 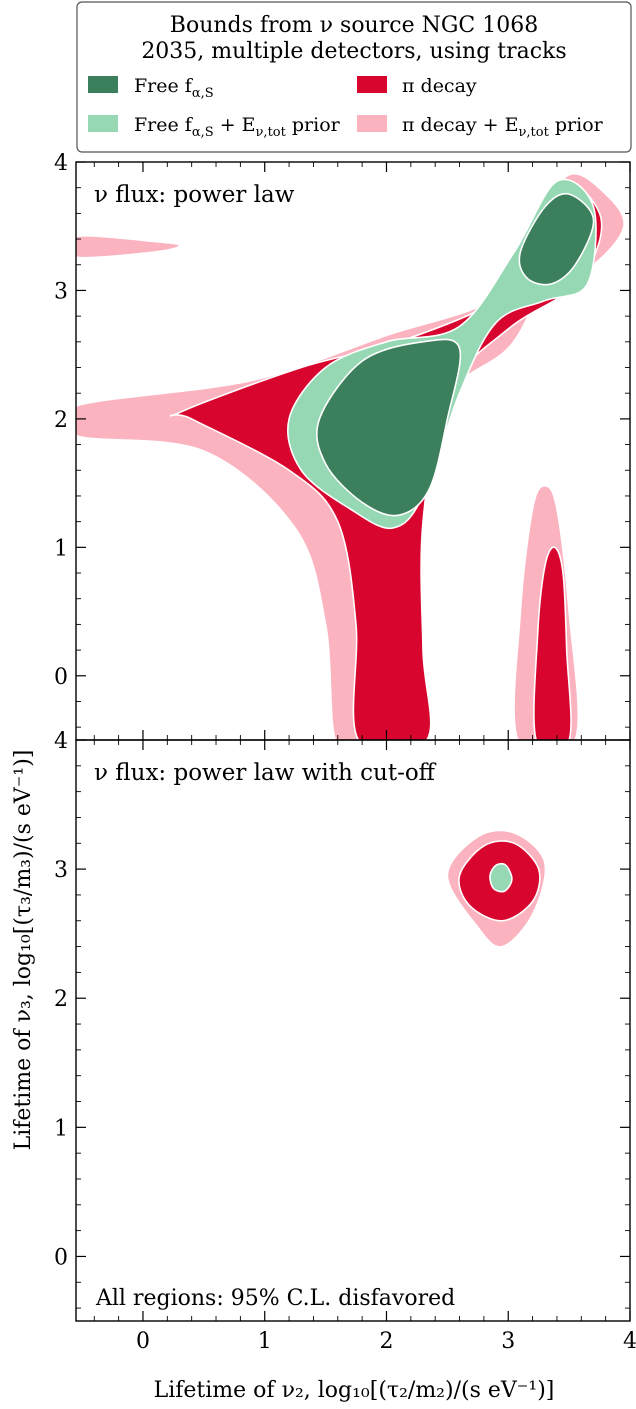 I want to click on y-axis-label: Lifetime of ν₃, log₁₀[(τ₃/m₃)/(s eV⁻¹)], so click(x=23, y=950).